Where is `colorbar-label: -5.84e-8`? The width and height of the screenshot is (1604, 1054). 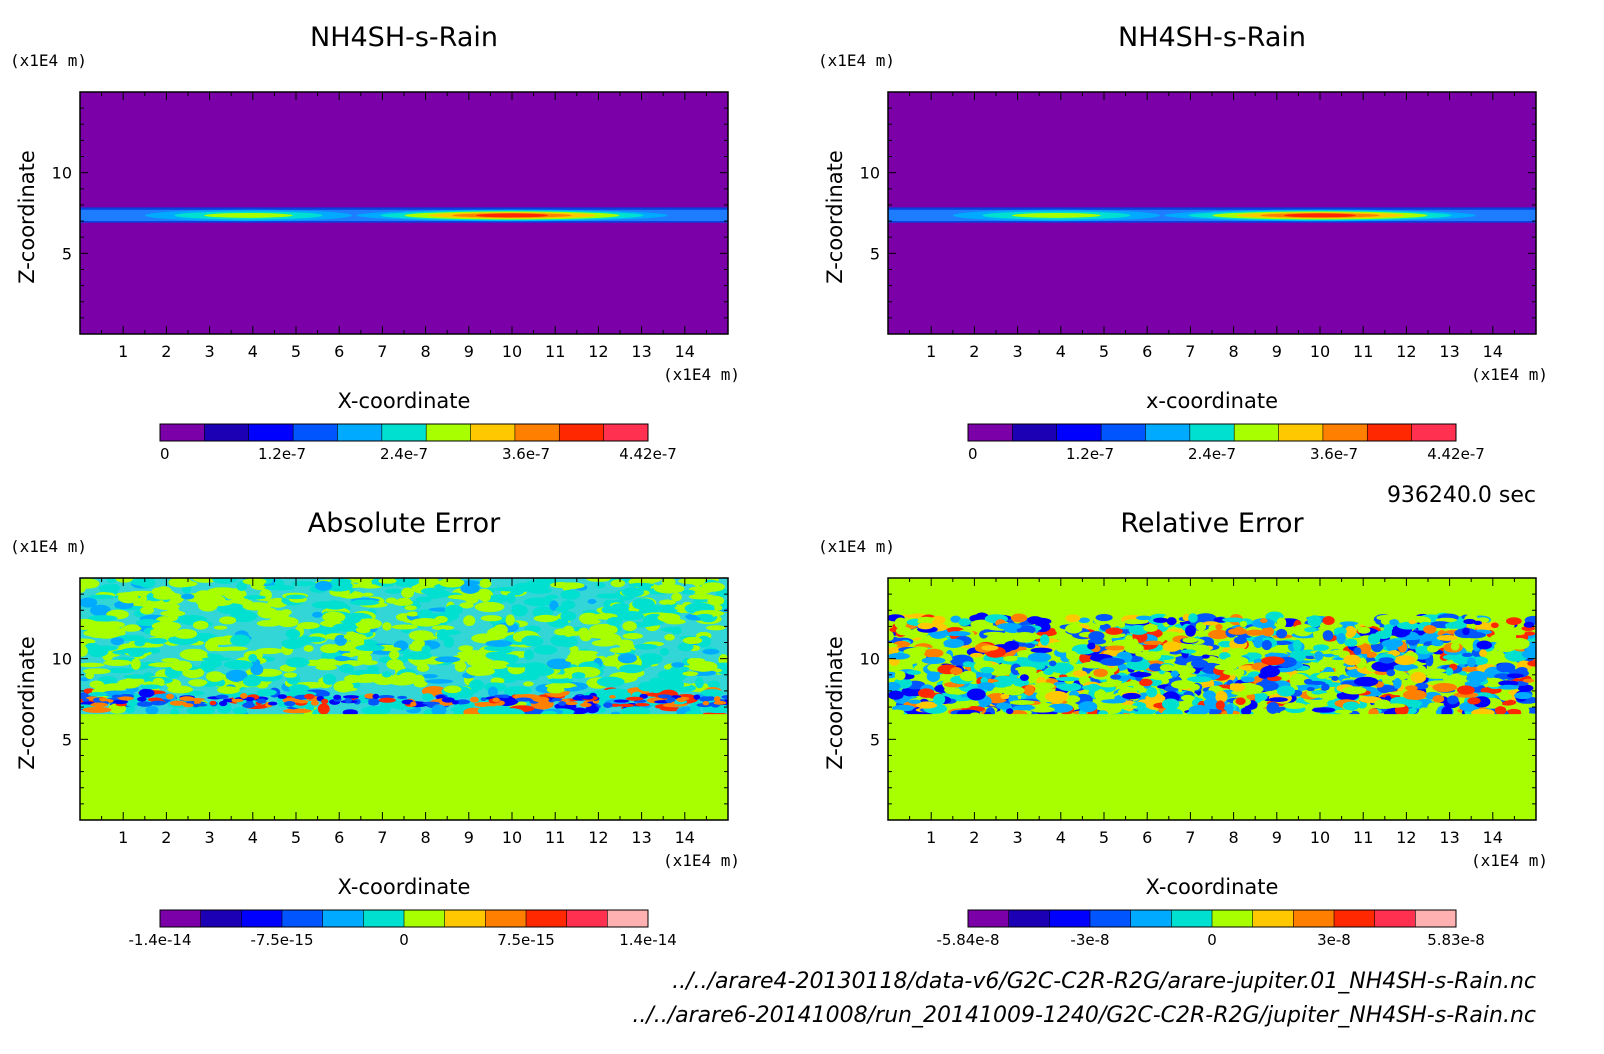 colorbar-label: -5.84e-8 is located at coordinates (968, 940).